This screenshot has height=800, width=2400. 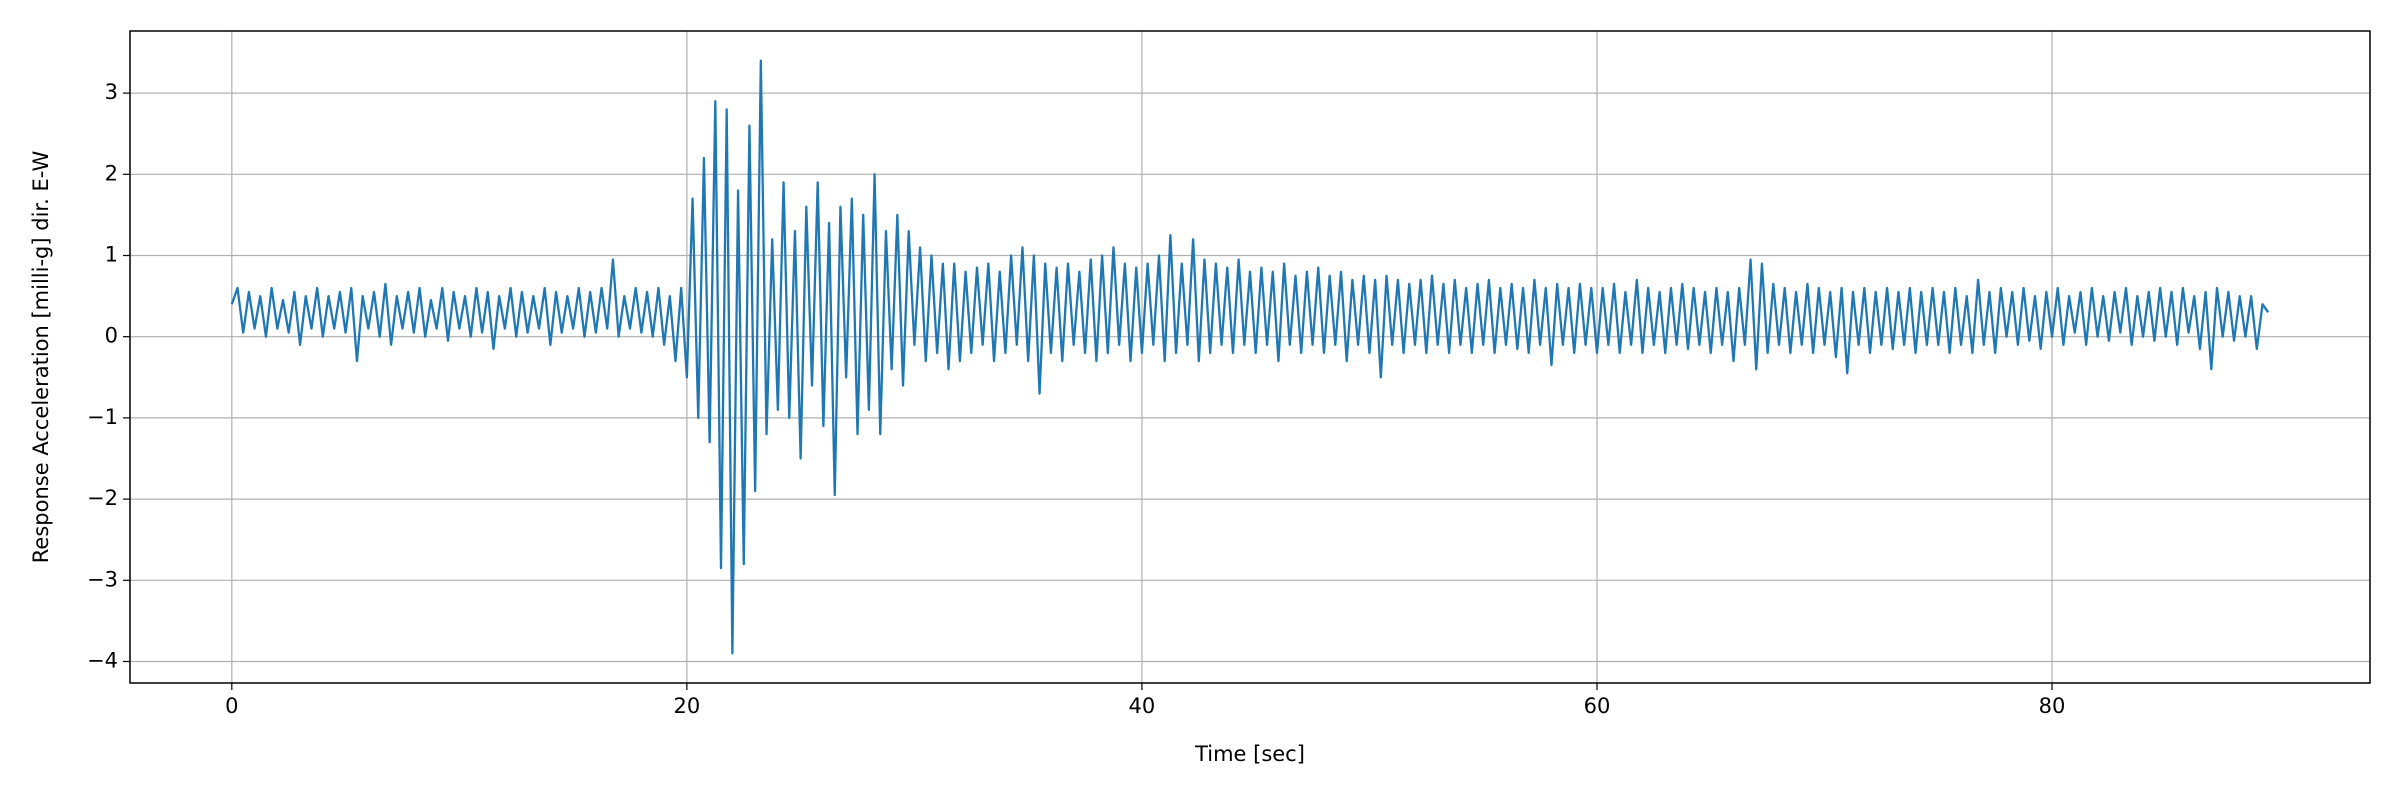 I want to click on y-tick-label: 0, so click(x=111, y=336).